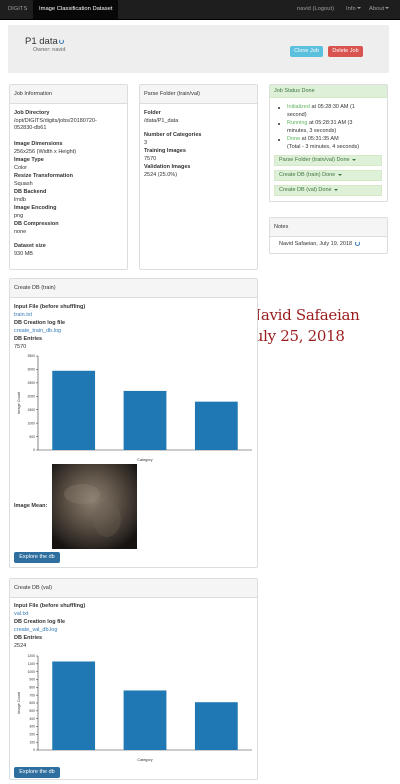 This screenshot has height=784, width=400. Describe the element at coordinates (36, 224) in the screenshot. I see `db-compression-label: DB Compression` at that location.